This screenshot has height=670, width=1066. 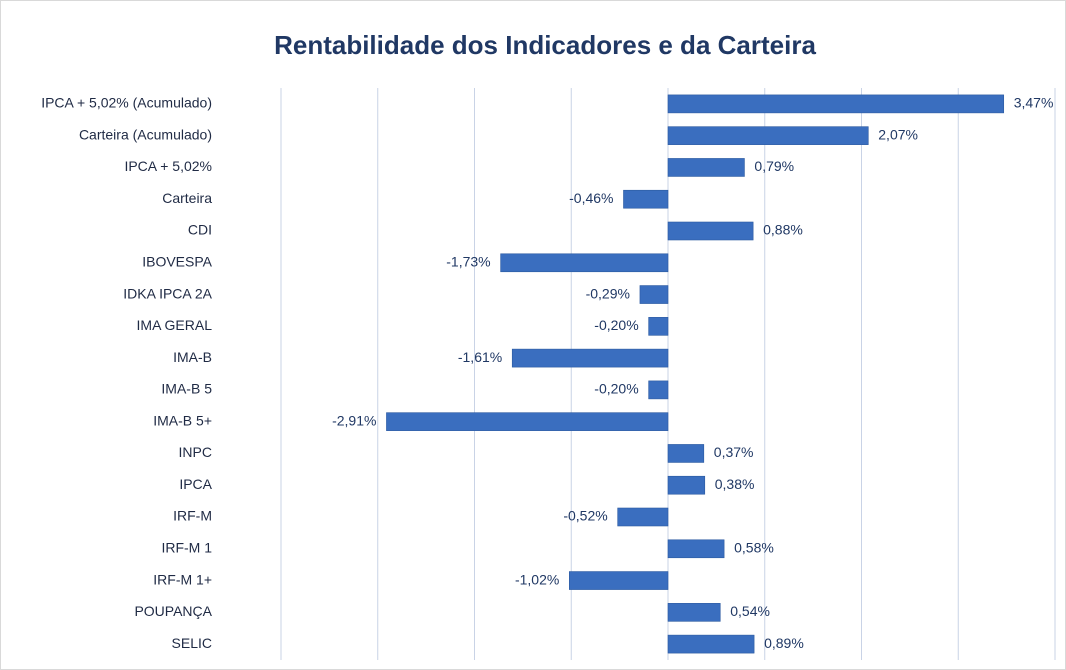 What do you see at coordinates (187, 198) in the screenshot?
I see `y-tick-label: Carteira` at bounding box center [187, 198].